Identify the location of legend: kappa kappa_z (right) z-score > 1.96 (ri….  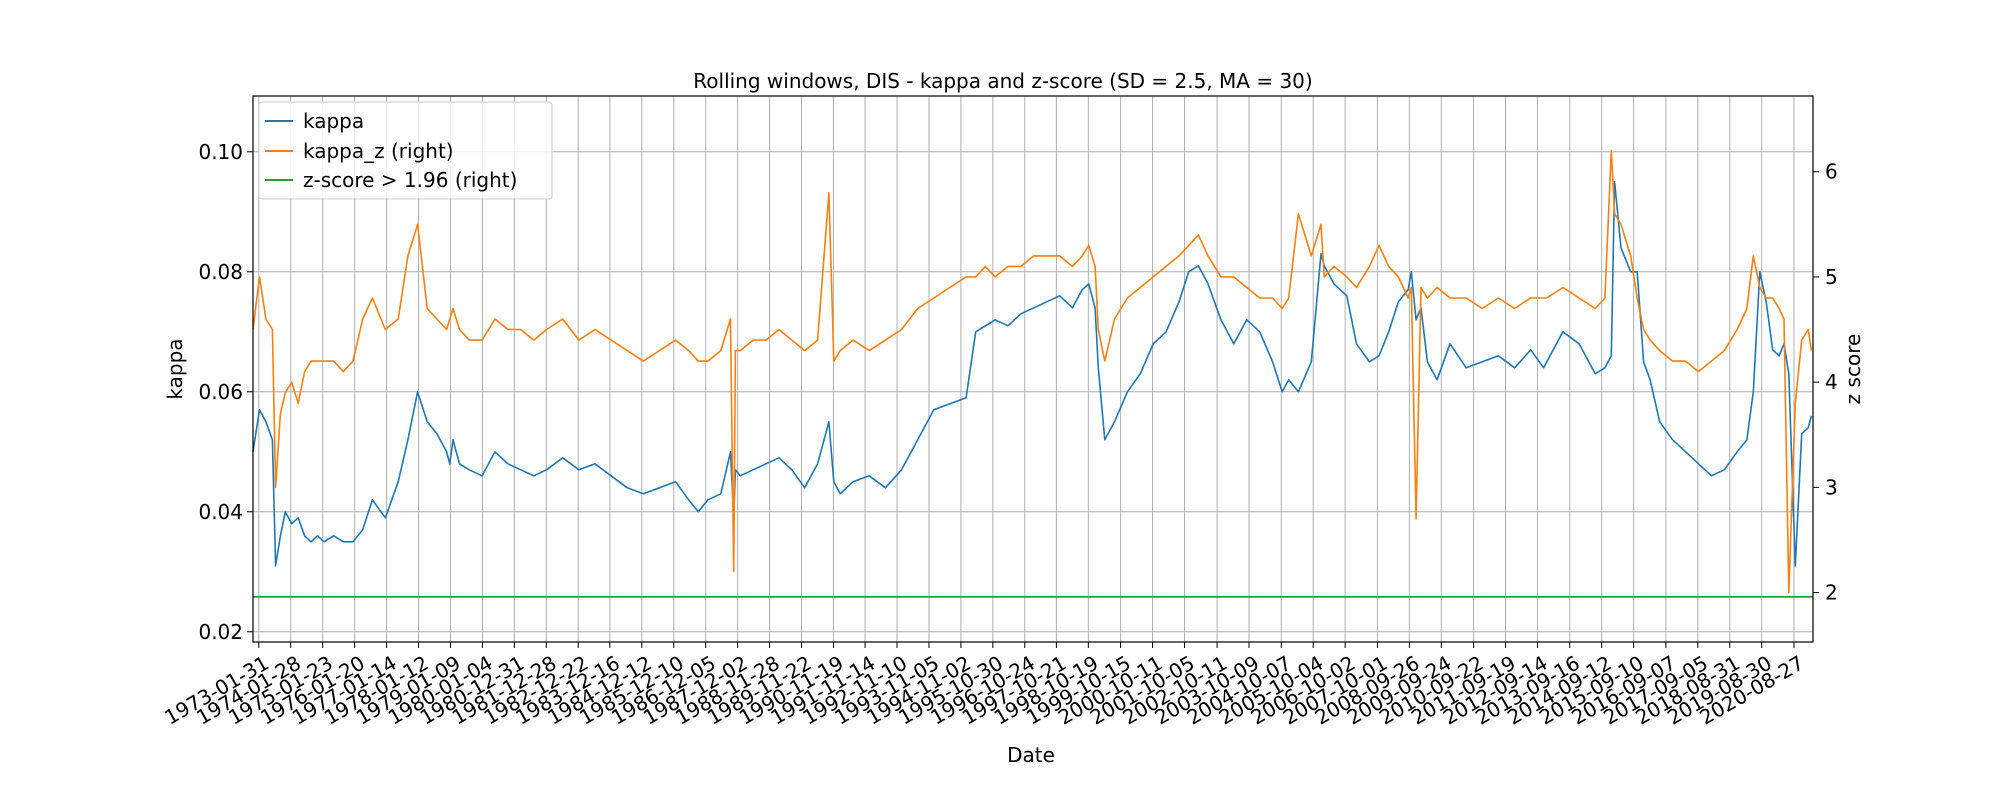
(405, 150).